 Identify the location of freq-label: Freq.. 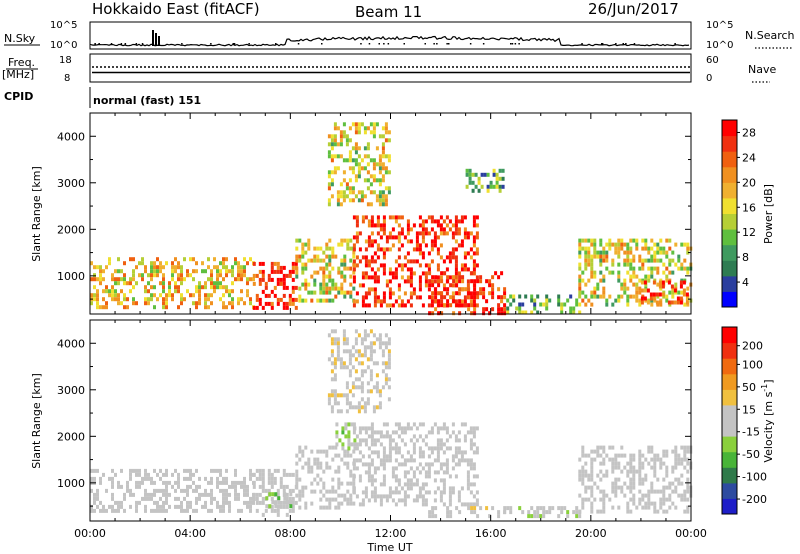
(21, 62).